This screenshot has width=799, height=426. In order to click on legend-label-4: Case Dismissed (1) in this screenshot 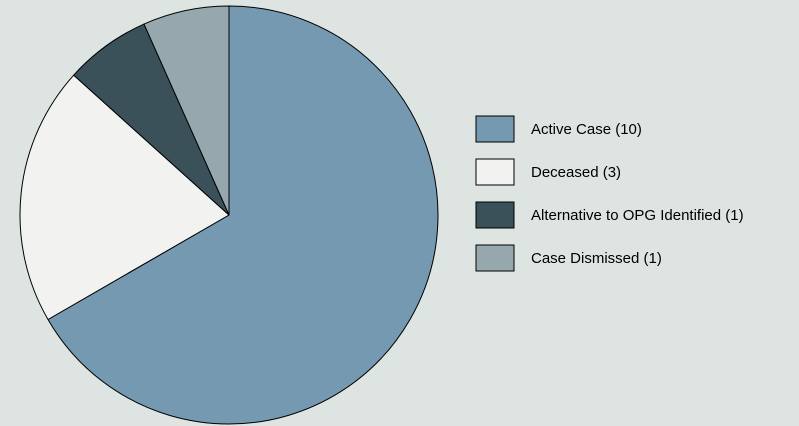, I will do `click(596, 258)`.